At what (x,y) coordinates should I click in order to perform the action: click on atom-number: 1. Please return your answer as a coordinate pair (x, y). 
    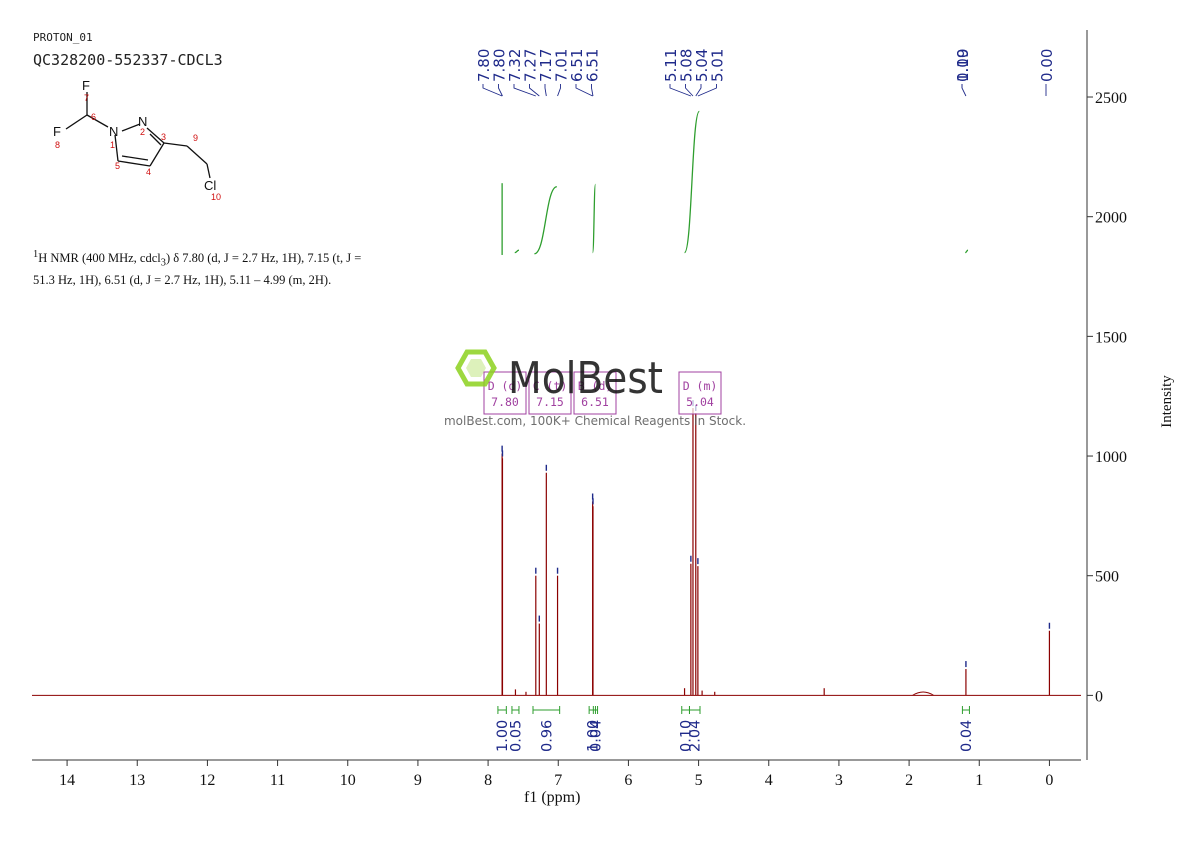
    Looking at the image, I should click on (112, 145).